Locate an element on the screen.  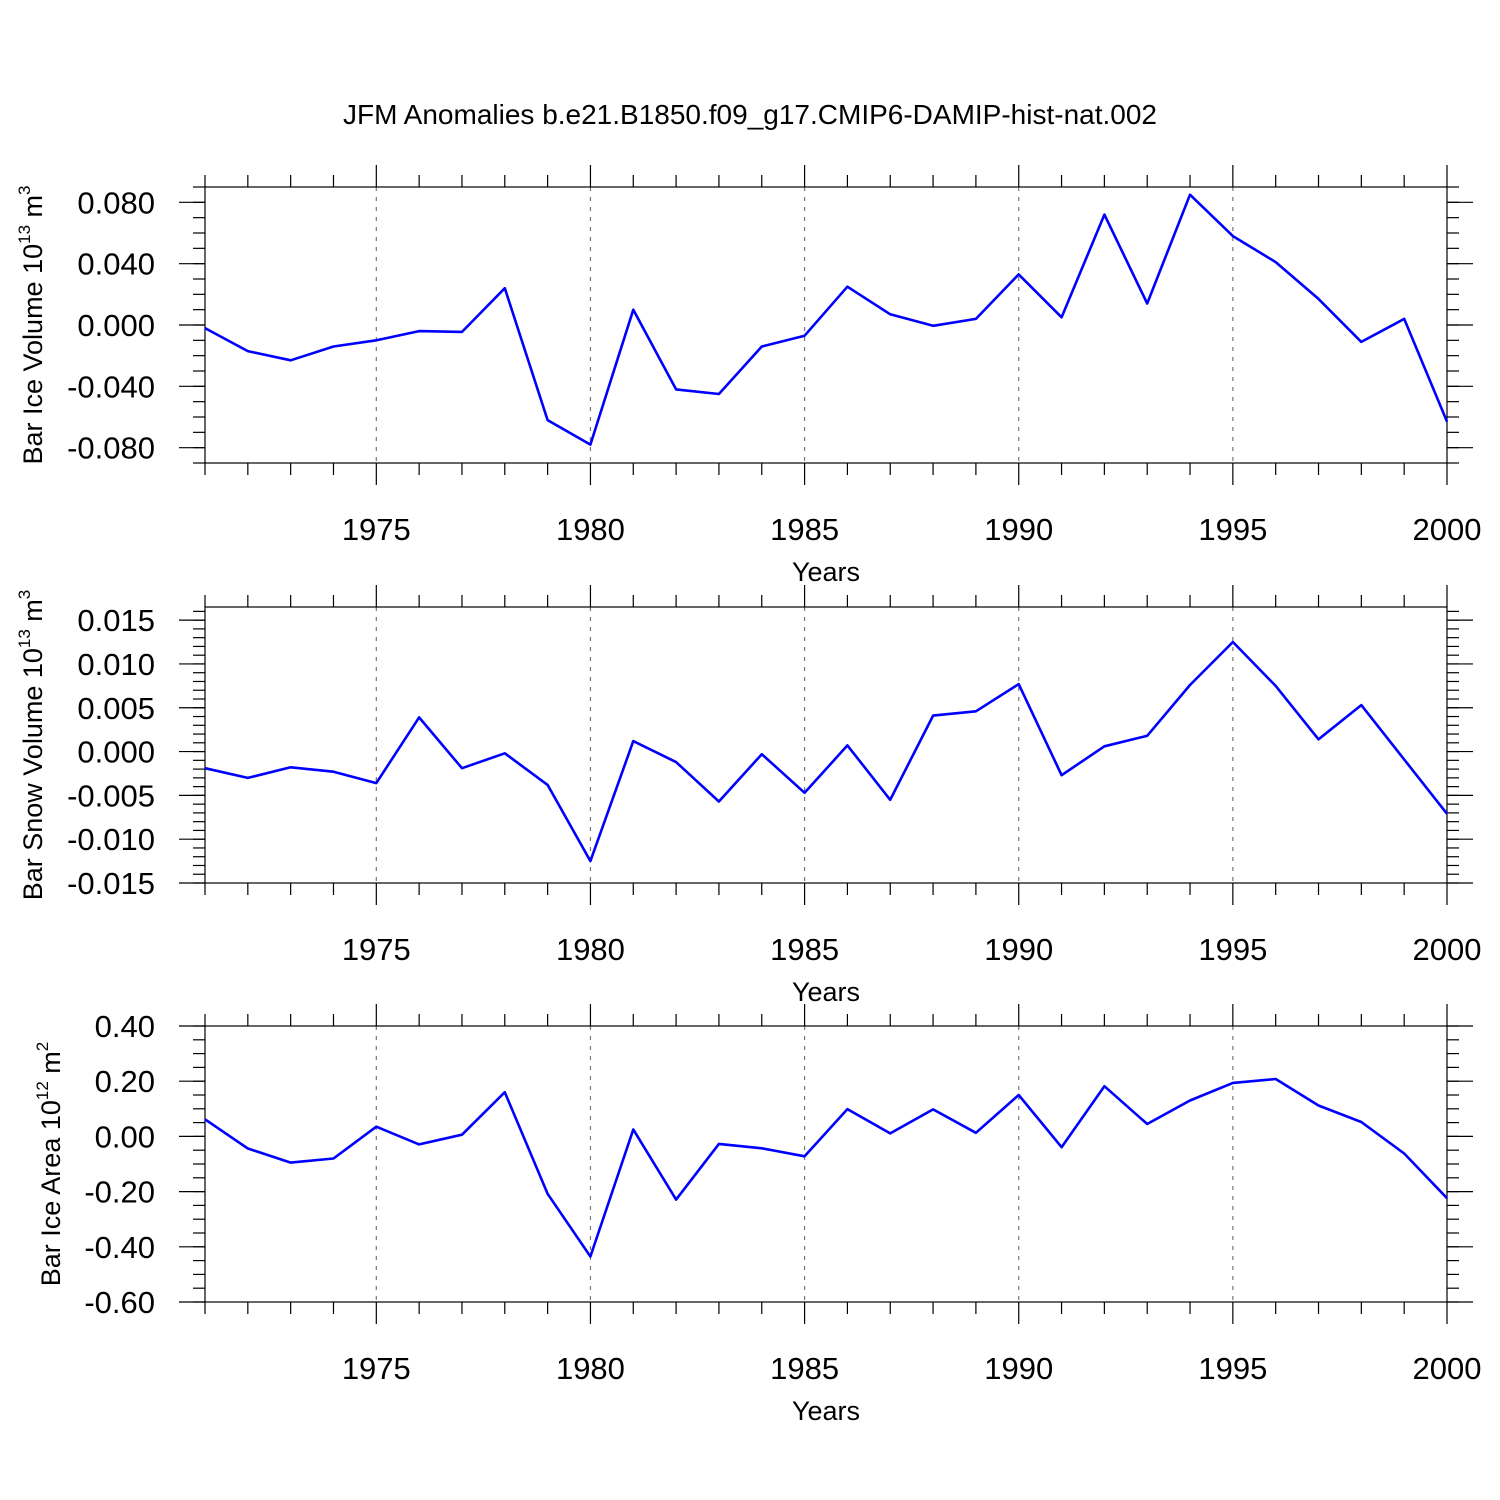
y-tick-label: -0.015 is located at coordinates (111, 883).